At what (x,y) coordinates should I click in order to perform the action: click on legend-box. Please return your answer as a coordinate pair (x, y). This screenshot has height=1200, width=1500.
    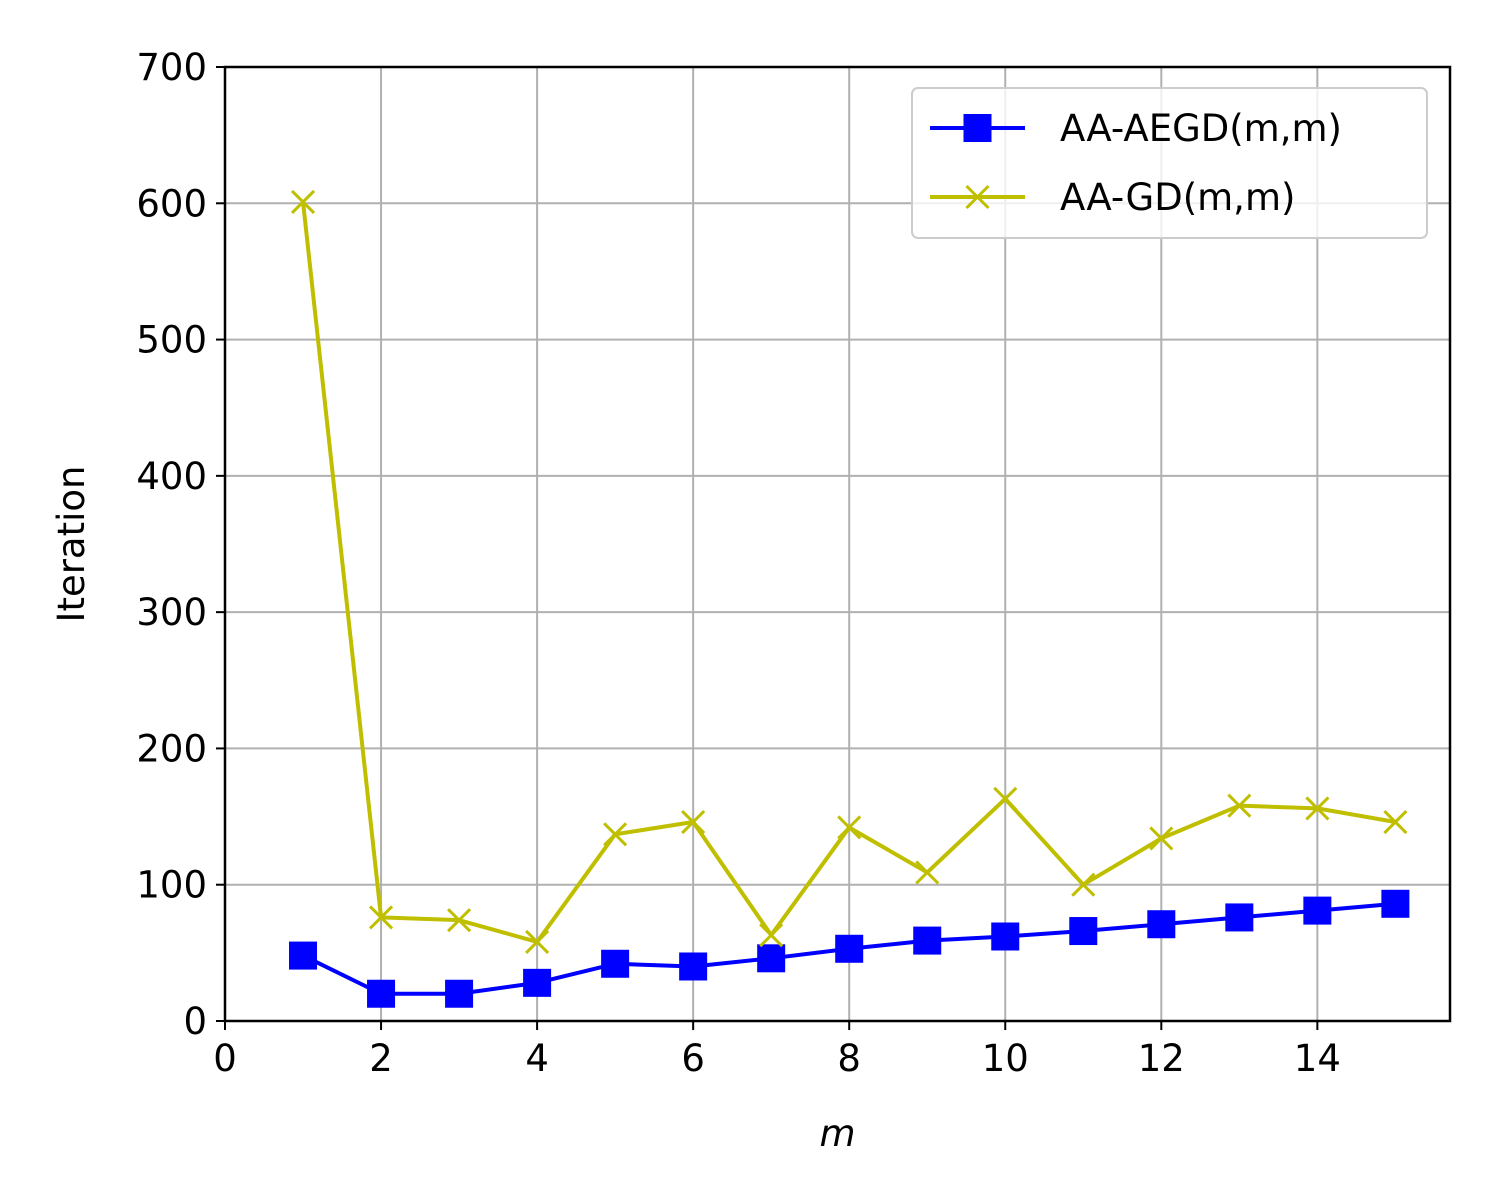
    Looking at the image, I should click on (1169, 163).